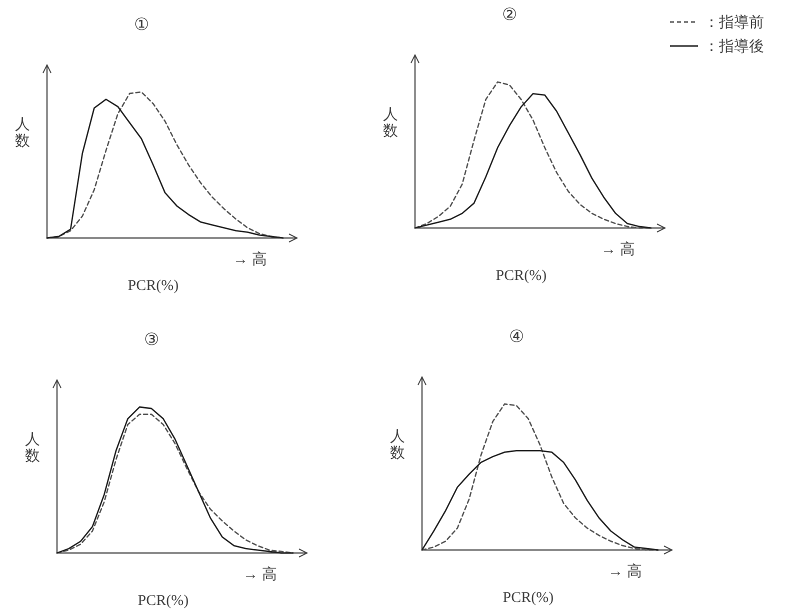 The image size is (801, 615). What do you see at coordinates (141, 24) in the screenshot?
I see `chart-title: ①` at bounding box center [141, 24].